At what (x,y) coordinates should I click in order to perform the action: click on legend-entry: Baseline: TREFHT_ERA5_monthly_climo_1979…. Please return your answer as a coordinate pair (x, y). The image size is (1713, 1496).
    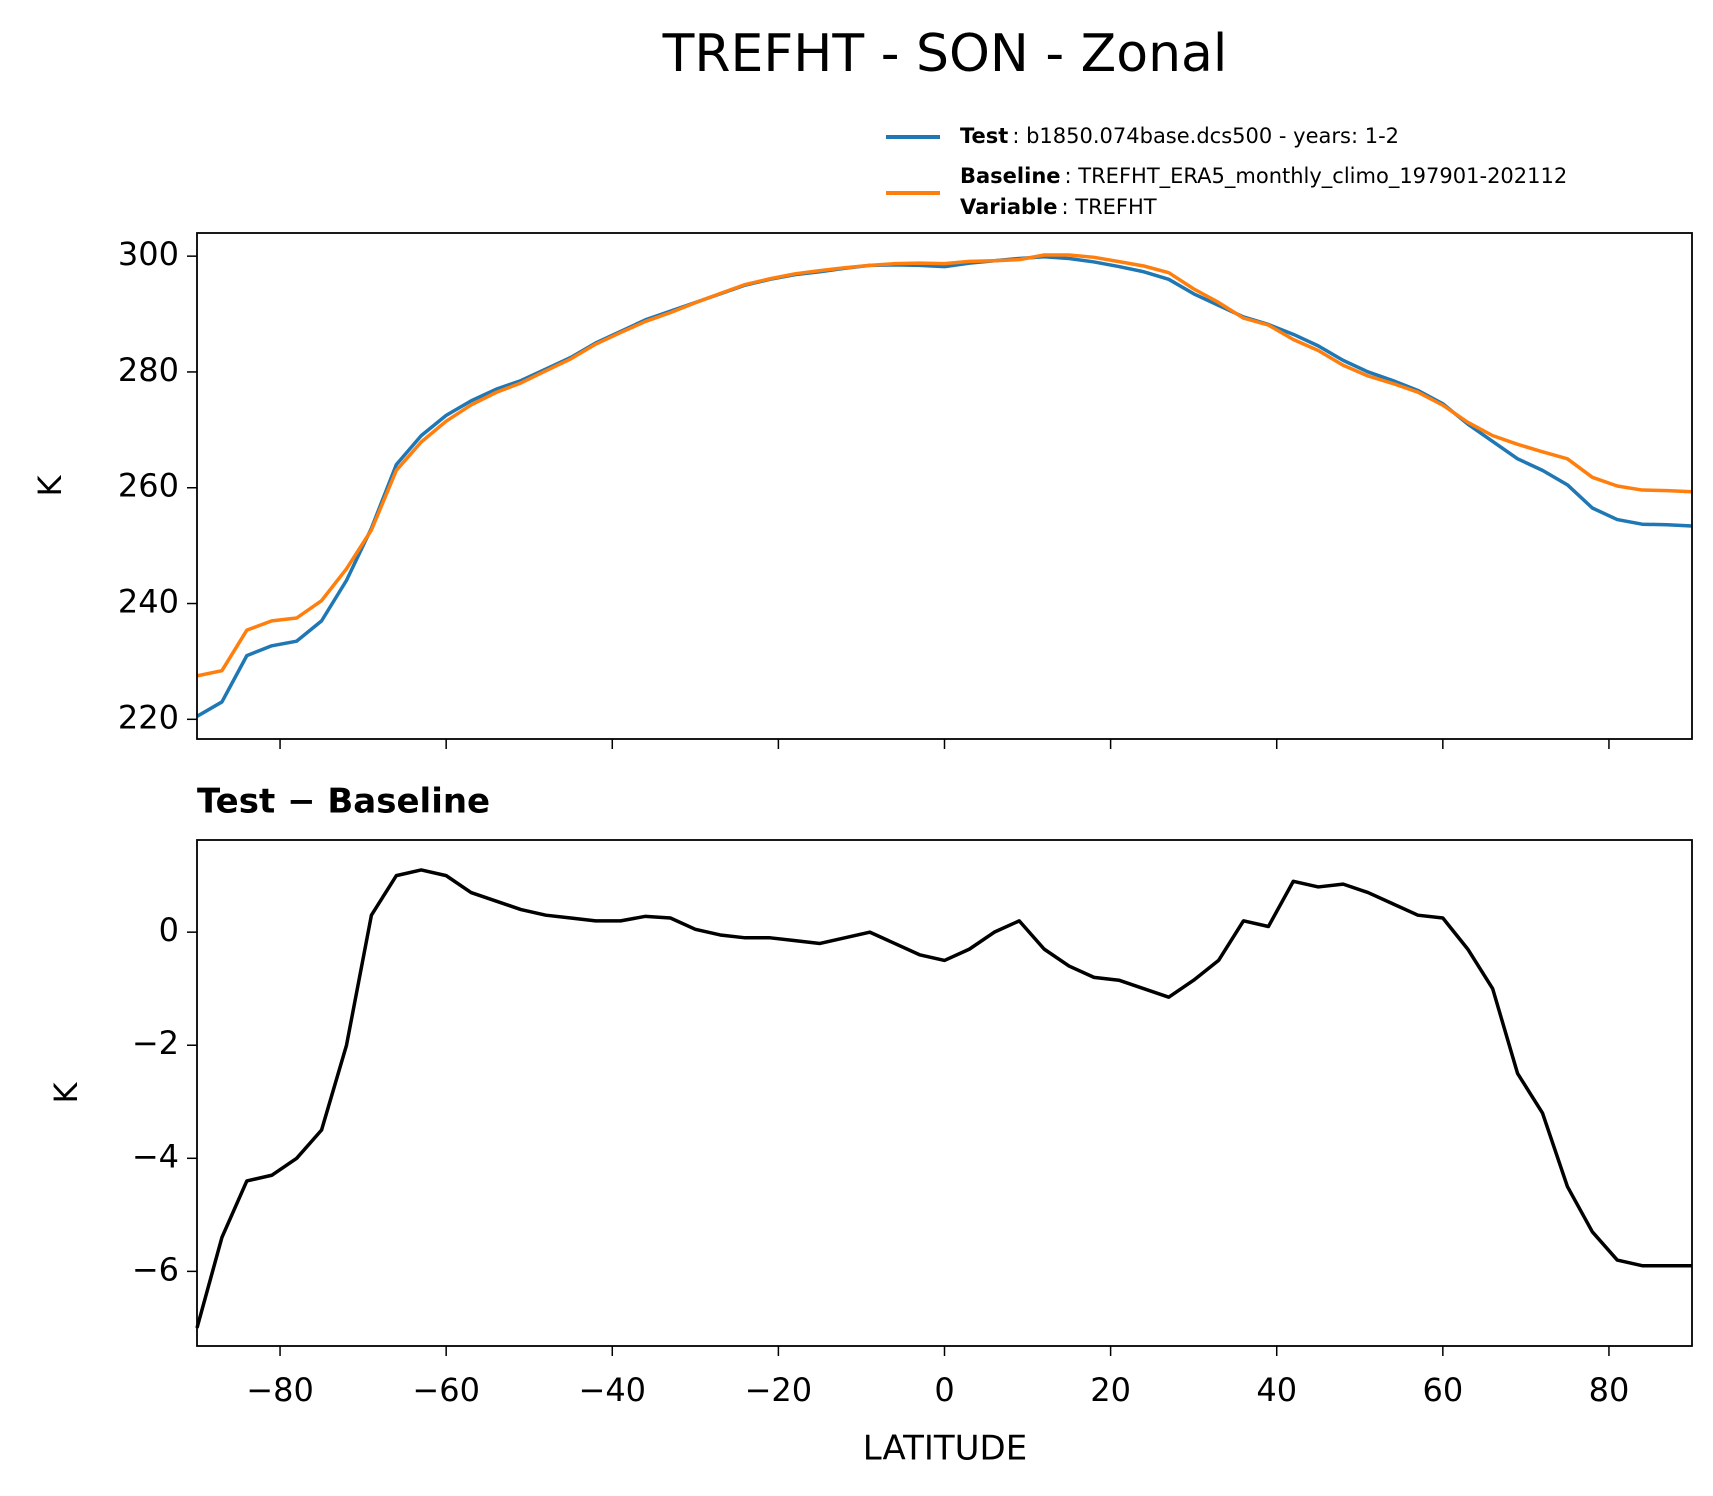
    Looking at the image, I should click on (1263, 176).